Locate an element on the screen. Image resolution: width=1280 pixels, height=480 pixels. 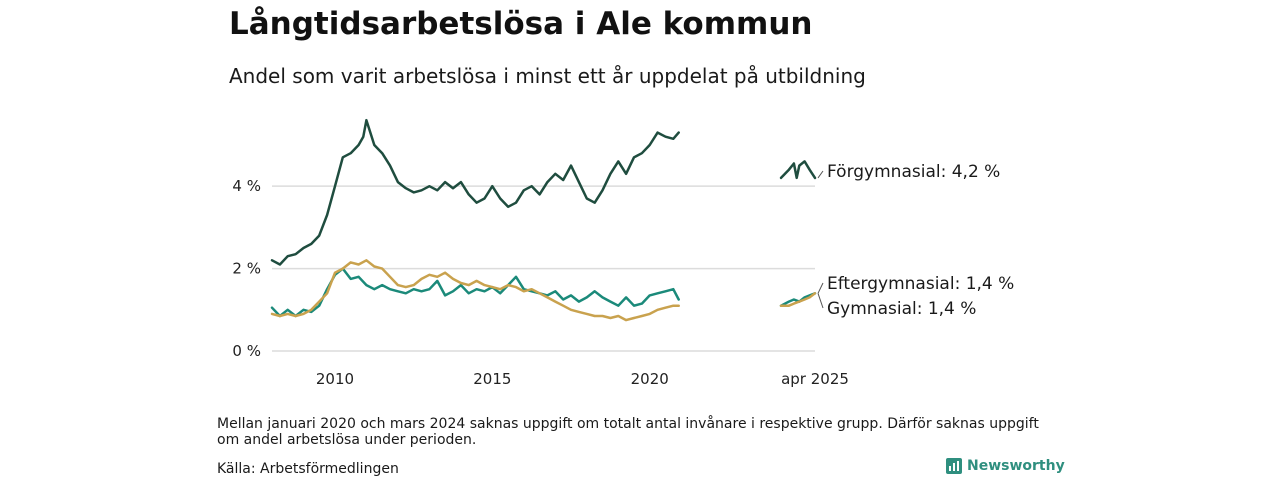
brand-name: Newsworthy is located at coordinates (1016, 466).